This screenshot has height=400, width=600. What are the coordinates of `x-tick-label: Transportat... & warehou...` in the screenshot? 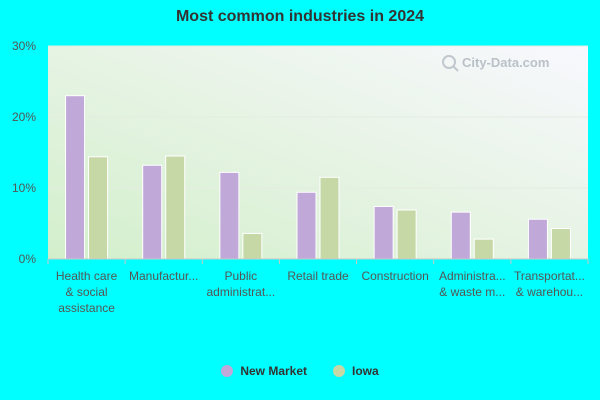 It's located at (549, 284).